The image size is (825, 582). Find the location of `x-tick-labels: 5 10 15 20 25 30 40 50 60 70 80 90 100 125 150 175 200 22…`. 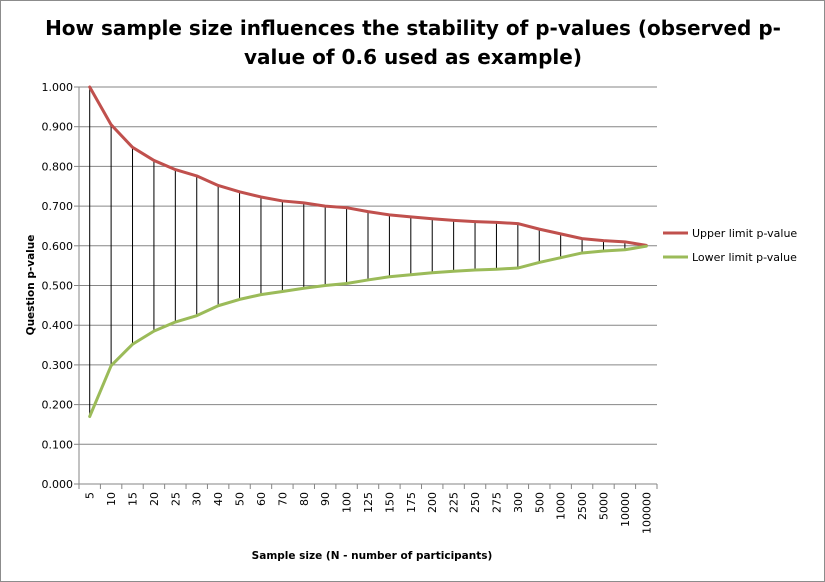

x-tick-labels: 5 10 15 20 25 30 40 50 60 70 80 90 100 125 150 175 200 22… is located at coordinates (369, 513).